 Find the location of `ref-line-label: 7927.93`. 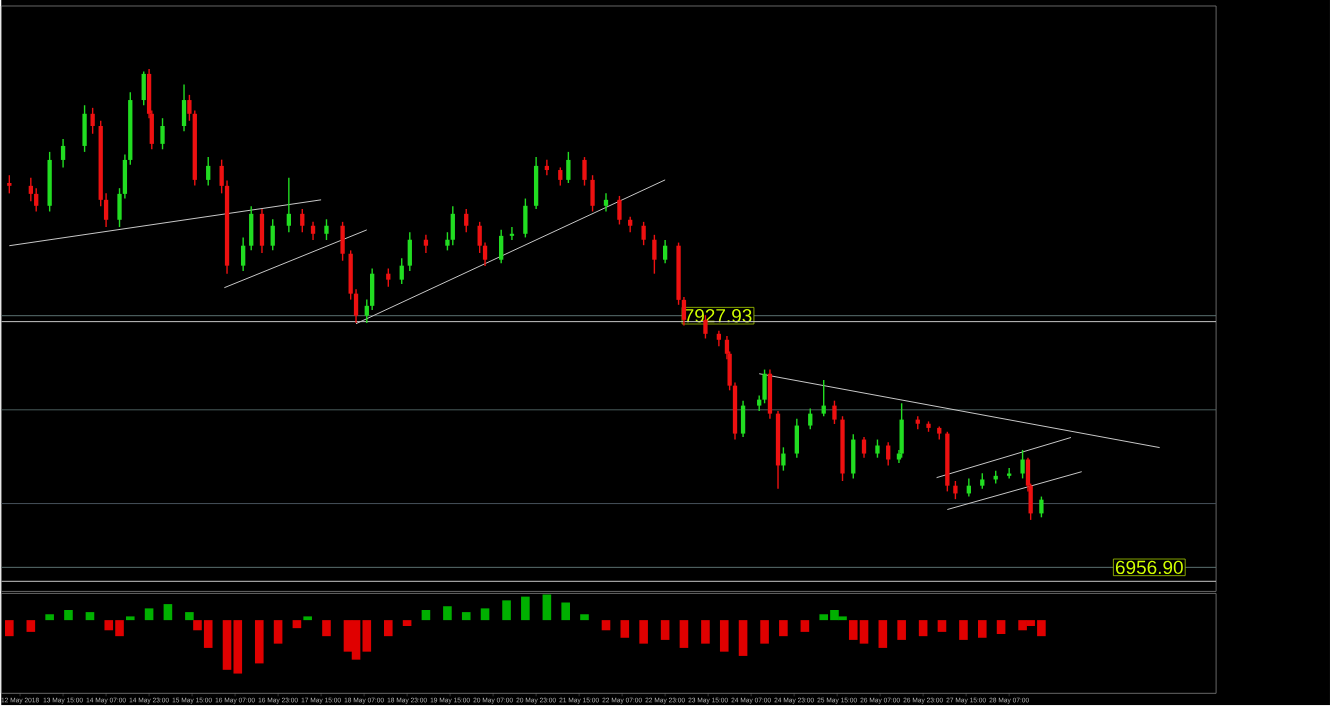

ref-line-label: 7927.93 is located at coordinates (718, 316).